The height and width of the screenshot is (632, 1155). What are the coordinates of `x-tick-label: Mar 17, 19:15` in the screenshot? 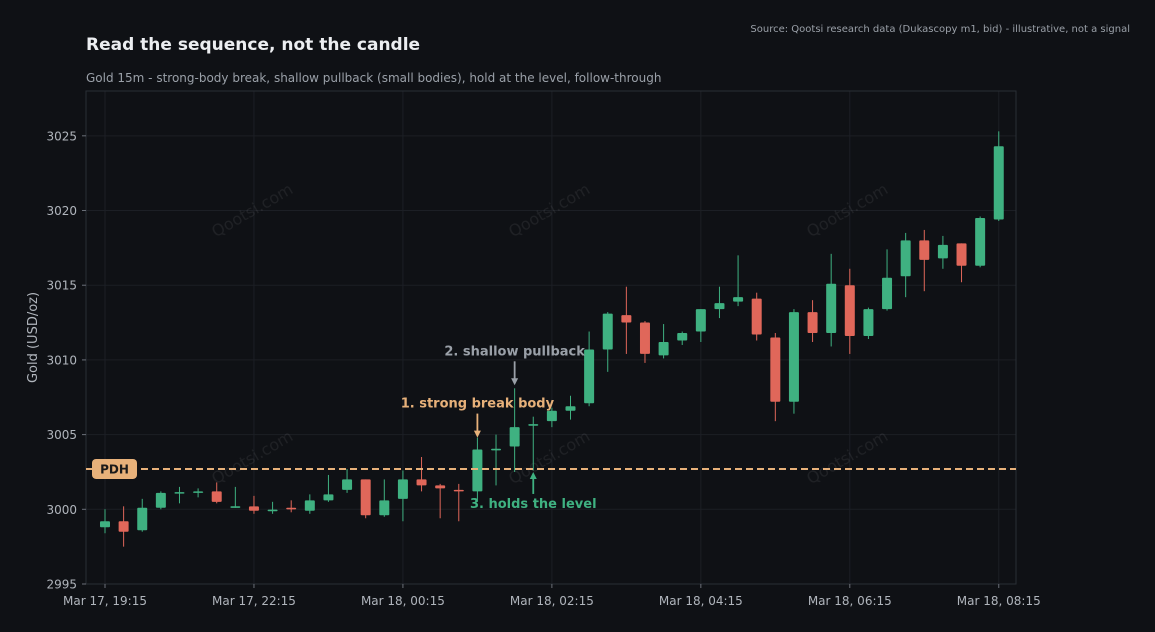 It's located at (105, 601).